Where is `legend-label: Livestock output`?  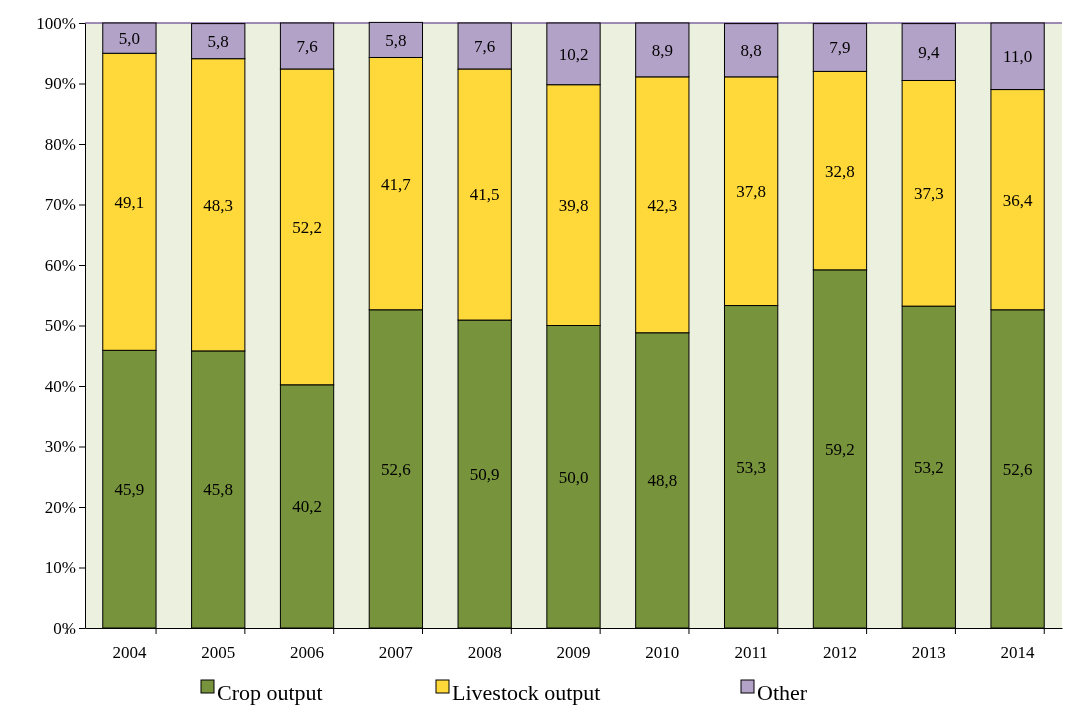
legend-label: Livestock output is located at coordinates (526, 692).